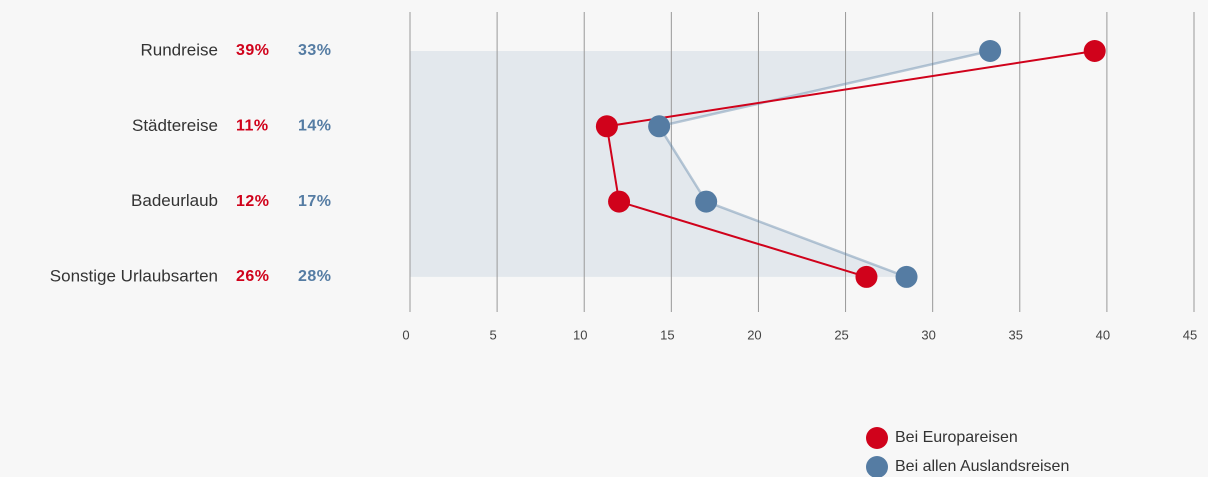 The width and height of the screenshot is (1208, 477). I want to click on value-label: 14%, so click(315, 126).